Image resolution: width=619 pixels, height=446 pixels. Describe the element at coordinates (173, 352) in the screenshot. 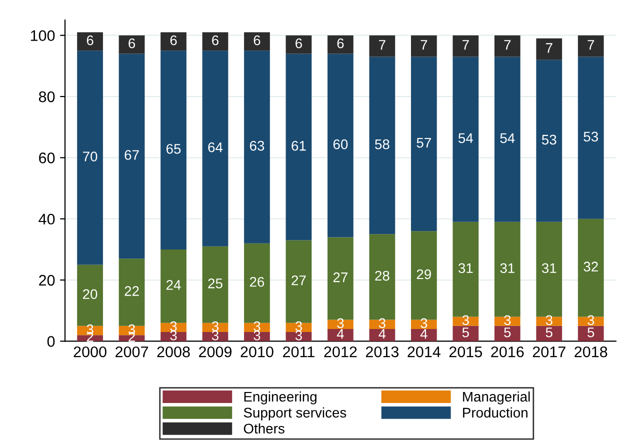

I see `x-tick-label: 2008` at that location.